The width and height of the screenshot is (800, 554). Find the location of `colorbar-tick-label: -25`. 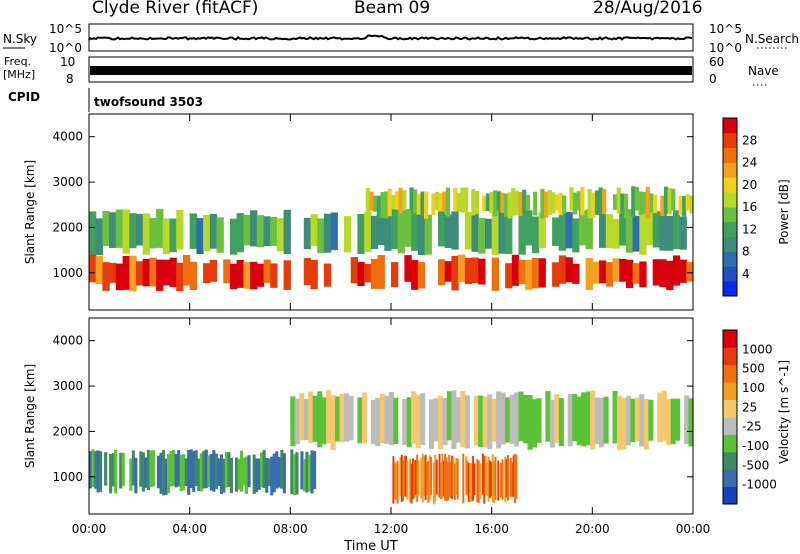

colorbar-tick-label: -25 is located at coordinates (752, 427).